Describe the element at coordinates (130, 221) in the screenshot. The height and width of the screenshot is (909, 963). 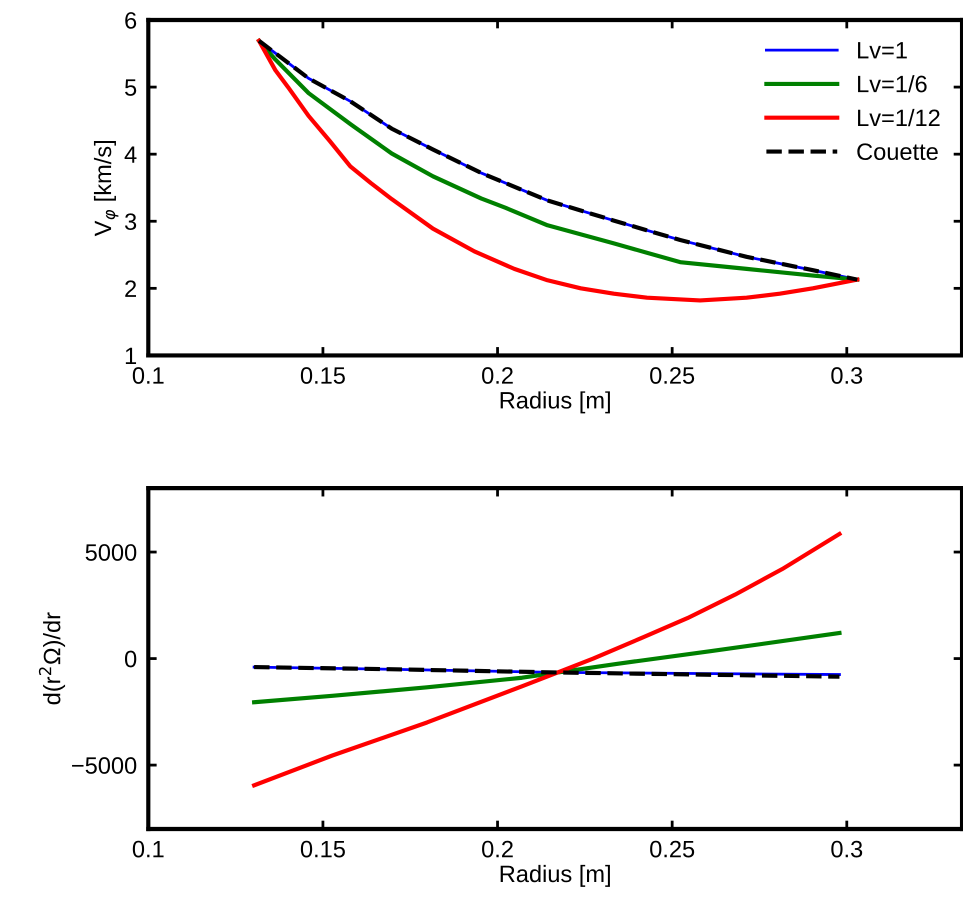
I see `y-tick-label: 3` at that location.